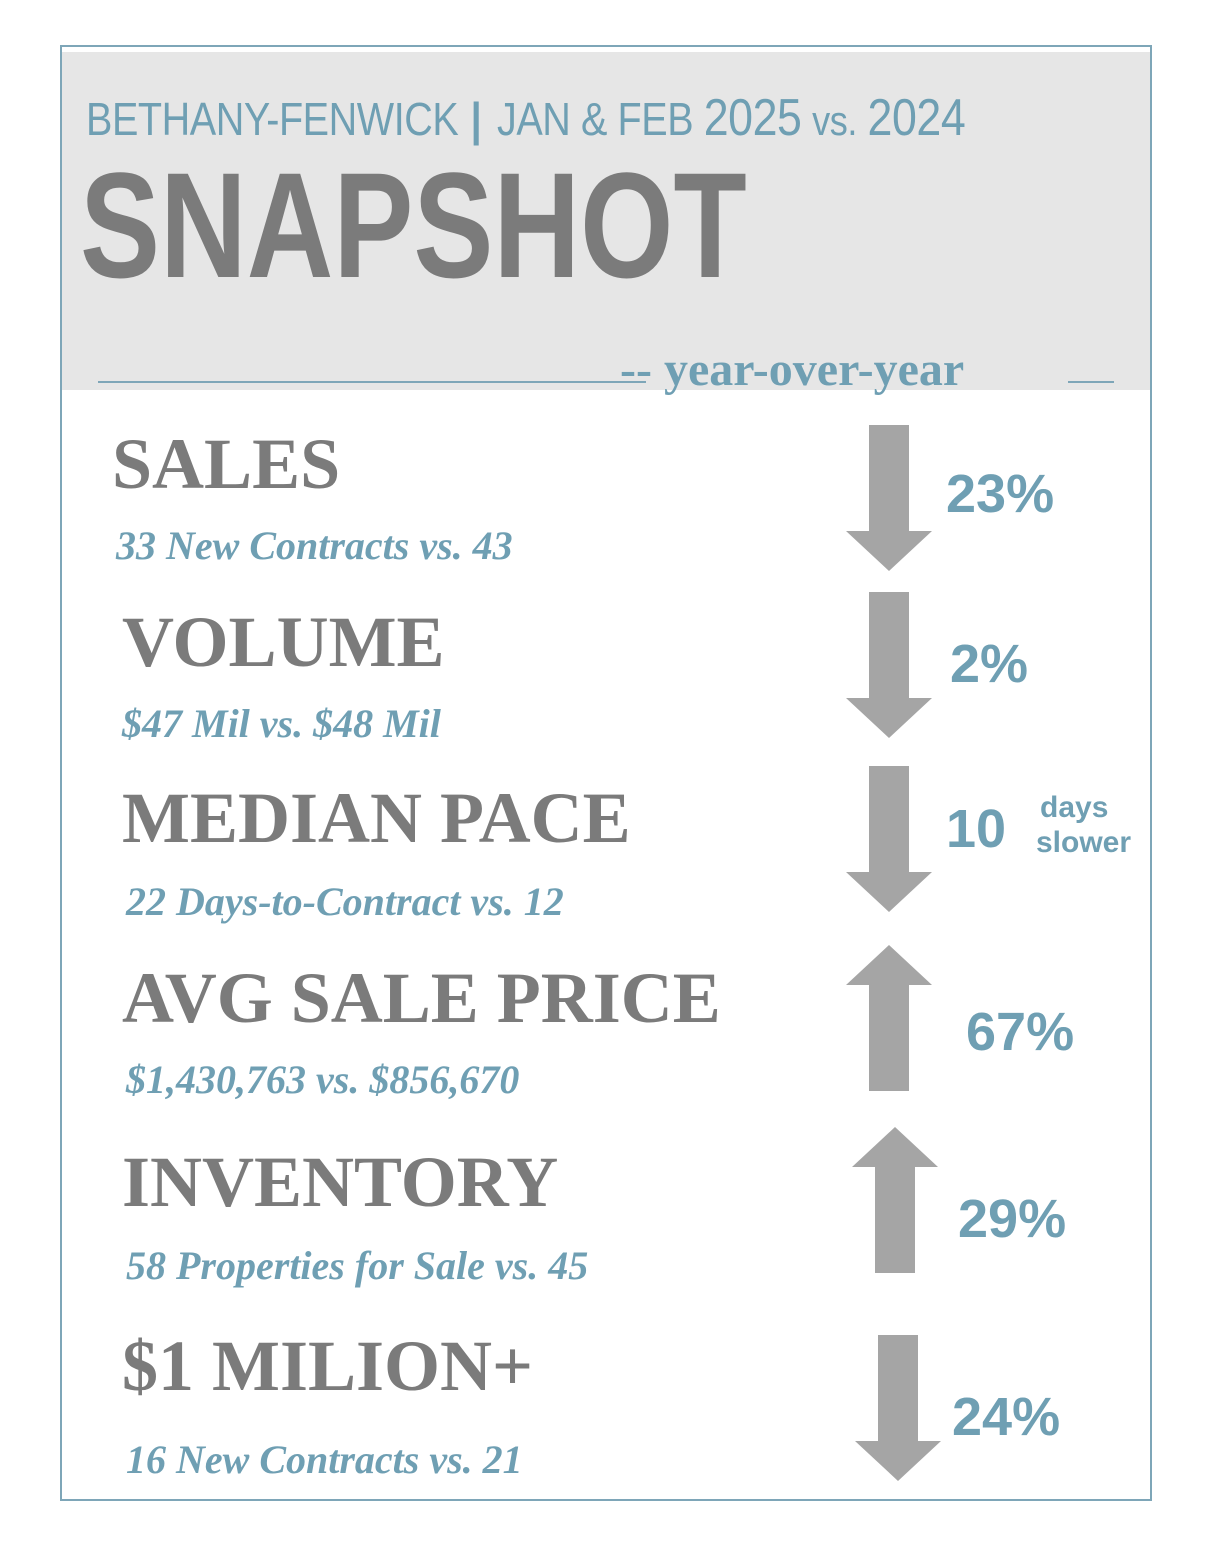 This screenshot has height=1560, width=1210. I want to click on metric-label-avg-sale-price: AVG SALE PRICE, so click(421, 998).